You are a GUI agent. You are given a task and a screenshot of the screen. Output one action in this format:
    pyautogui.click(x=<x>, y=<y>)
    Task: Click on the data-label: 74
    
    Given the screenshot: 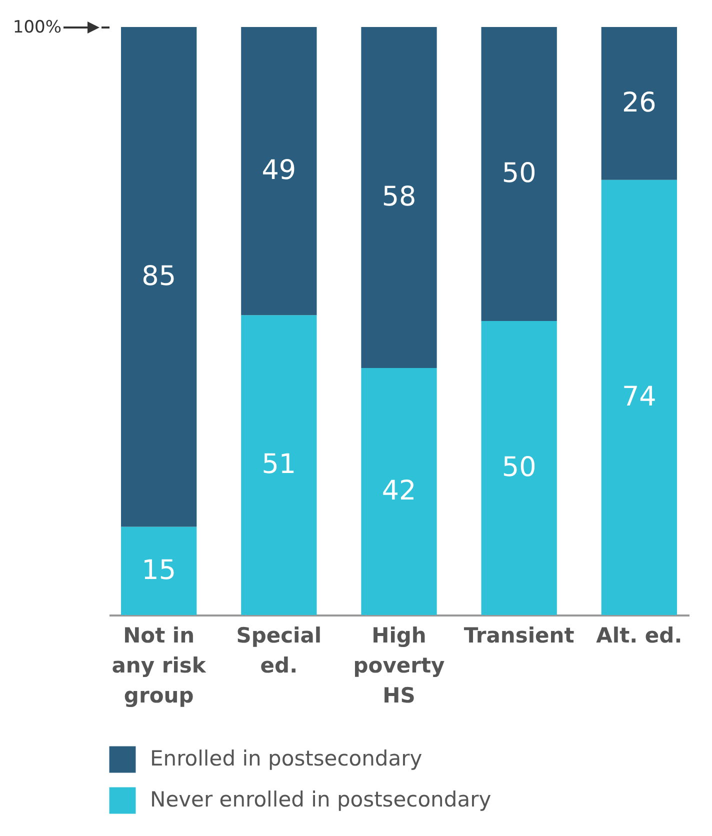 What is the action you would take?
    pyautogui.click(x=639, y=396)
    